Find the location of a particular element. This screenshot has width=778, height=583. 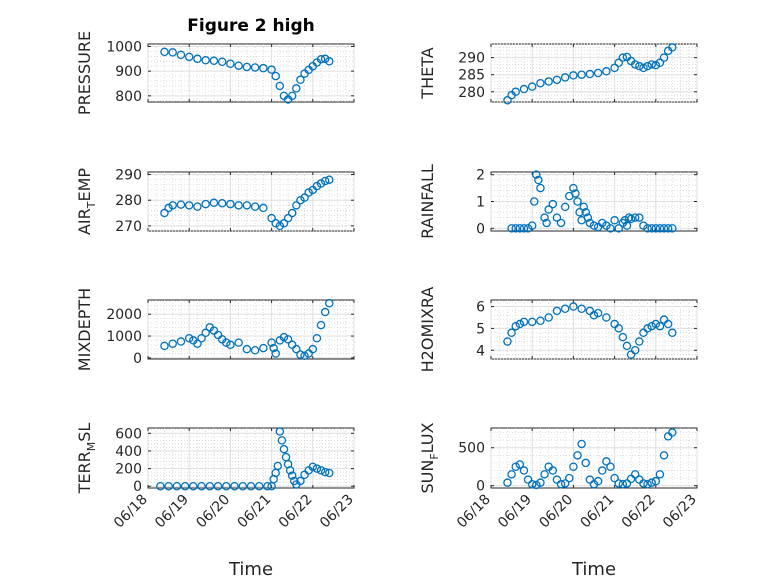

chart-title: Figure 2 high is located at coordinates (251, 26).